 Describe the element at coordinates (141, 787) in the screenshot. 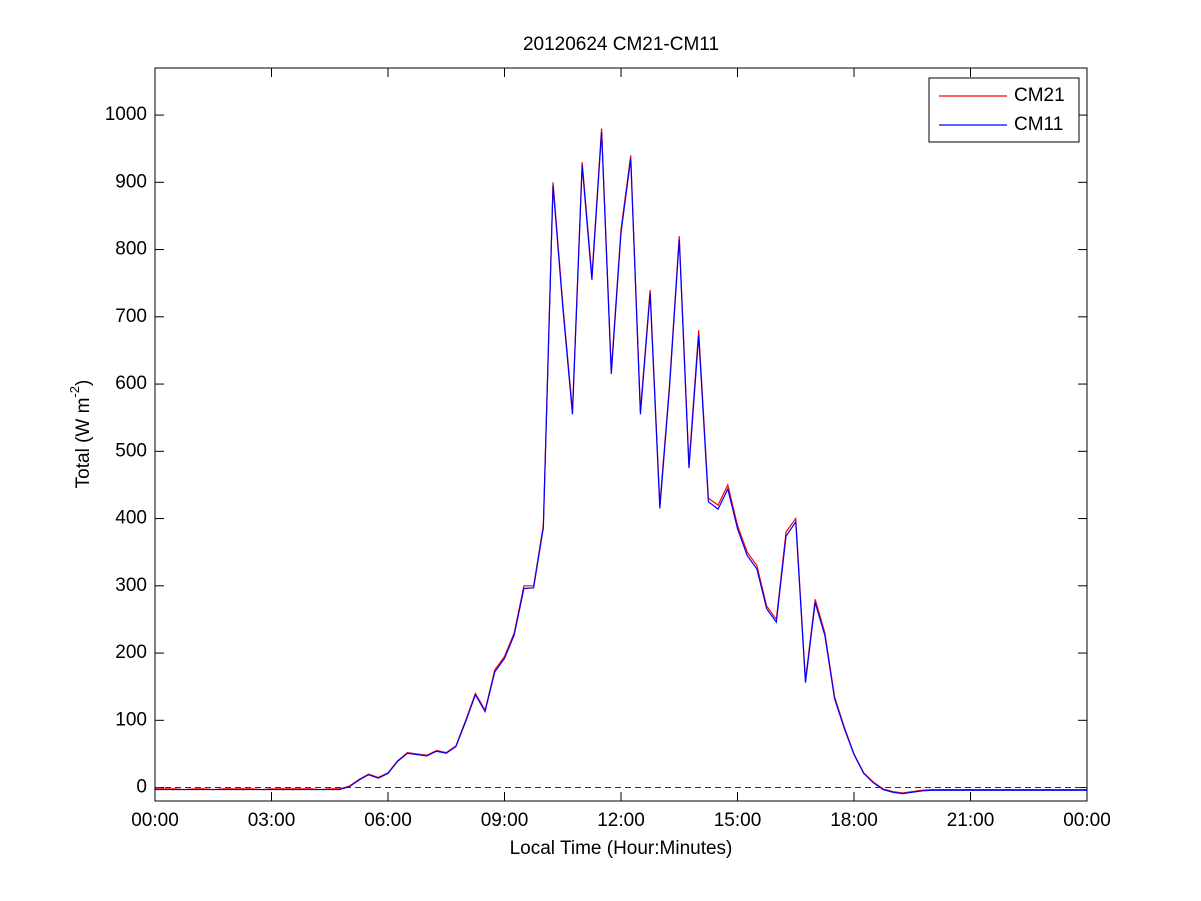

I see `y-tick-label: 0` at that location.